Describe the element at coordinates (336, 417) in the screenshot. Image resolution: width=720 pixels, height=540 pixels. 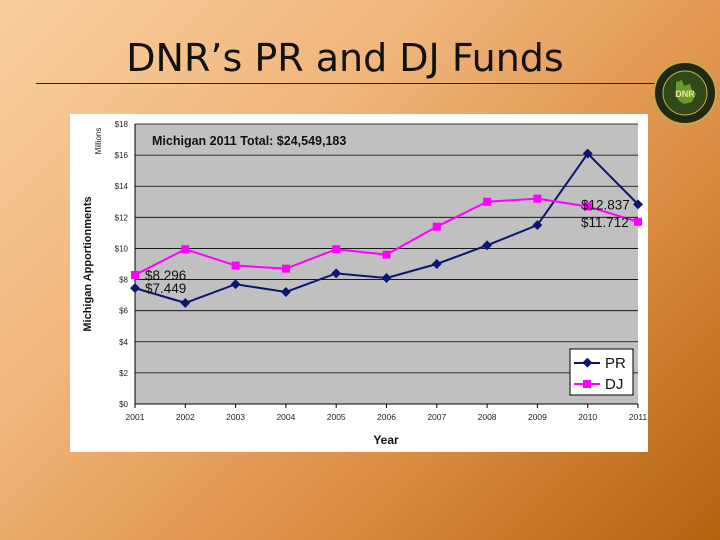
I see `x-tick-label: 2005` at that location.